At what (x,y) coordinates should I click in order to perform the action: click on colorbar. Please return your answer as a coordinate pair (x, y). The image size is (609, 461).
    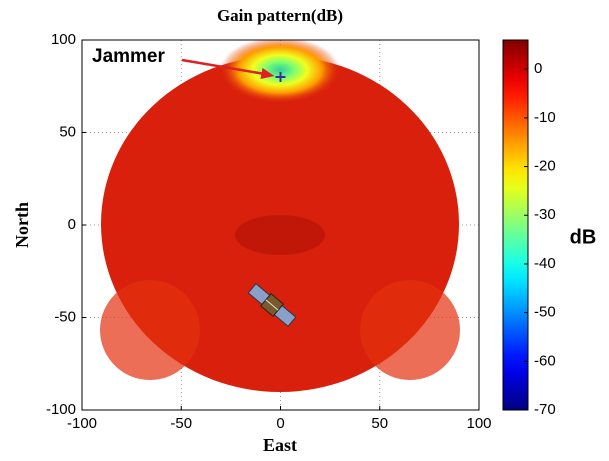
    Looking at the image, I should click on (515, 225).